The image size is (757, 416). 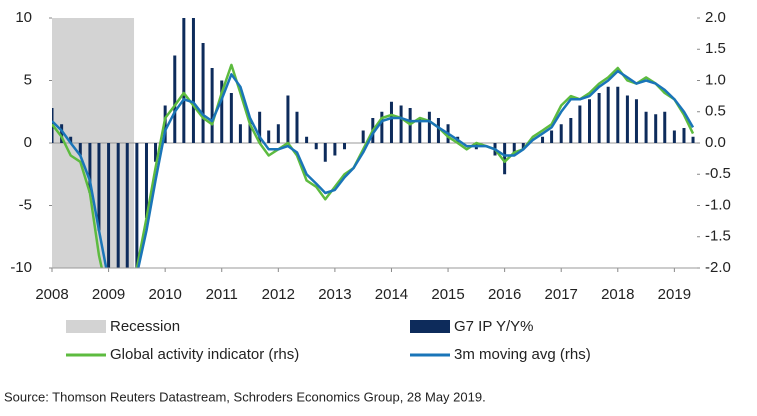 I want to click on y2-tick-label: 0.0, so click(x=715, y=142).